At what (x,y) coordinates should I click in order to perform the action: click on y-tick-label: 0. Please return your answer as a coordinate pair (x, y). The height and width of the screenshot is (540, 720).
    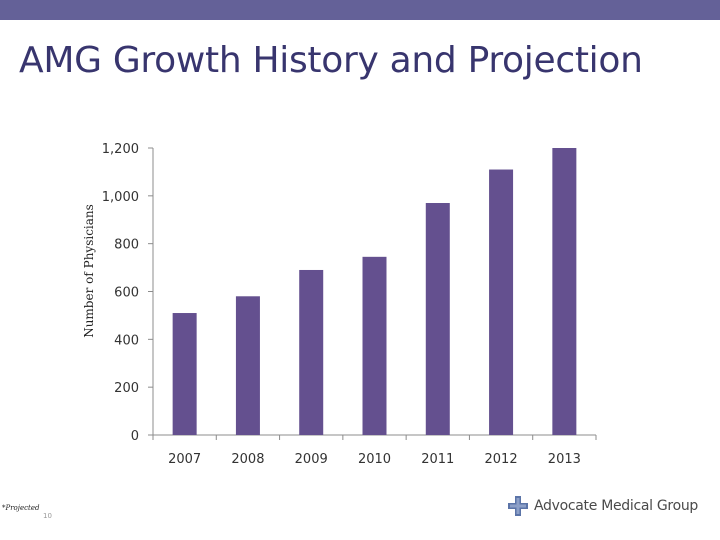
    Looking at the image, I should click on (135, 436).